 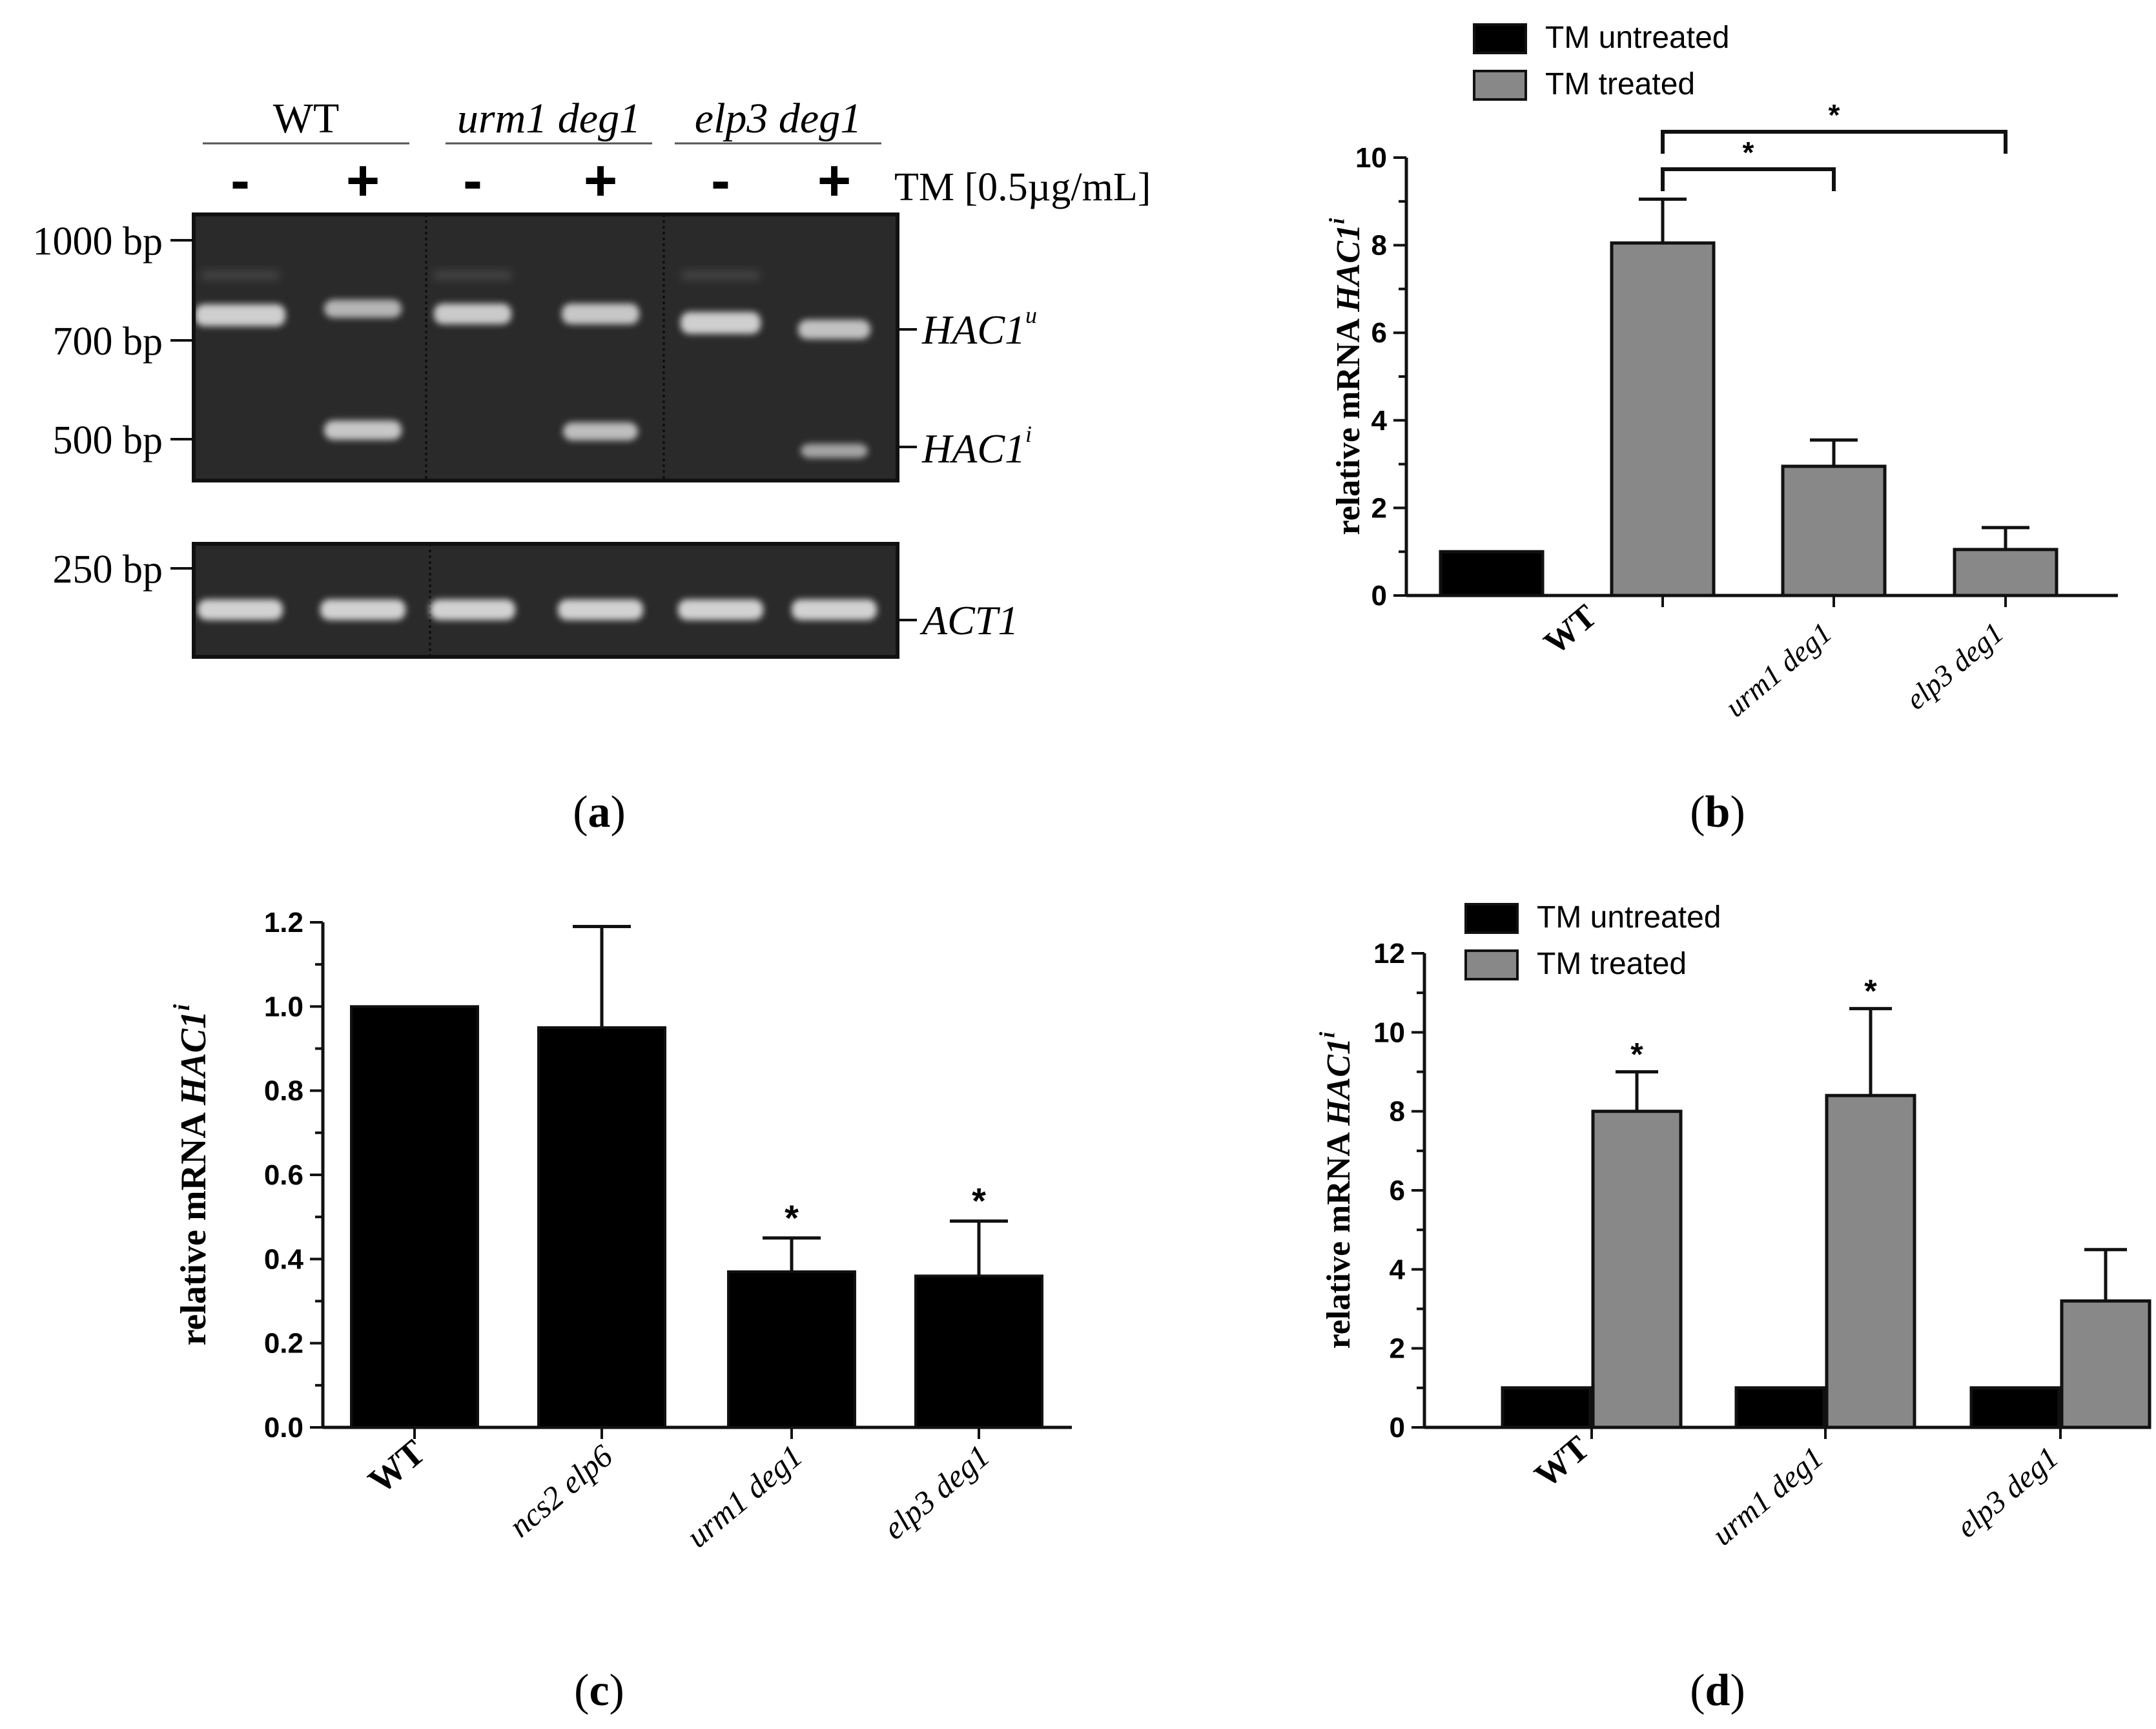 I want to click on strain-header-0: WT, so click(x=306, y=118).